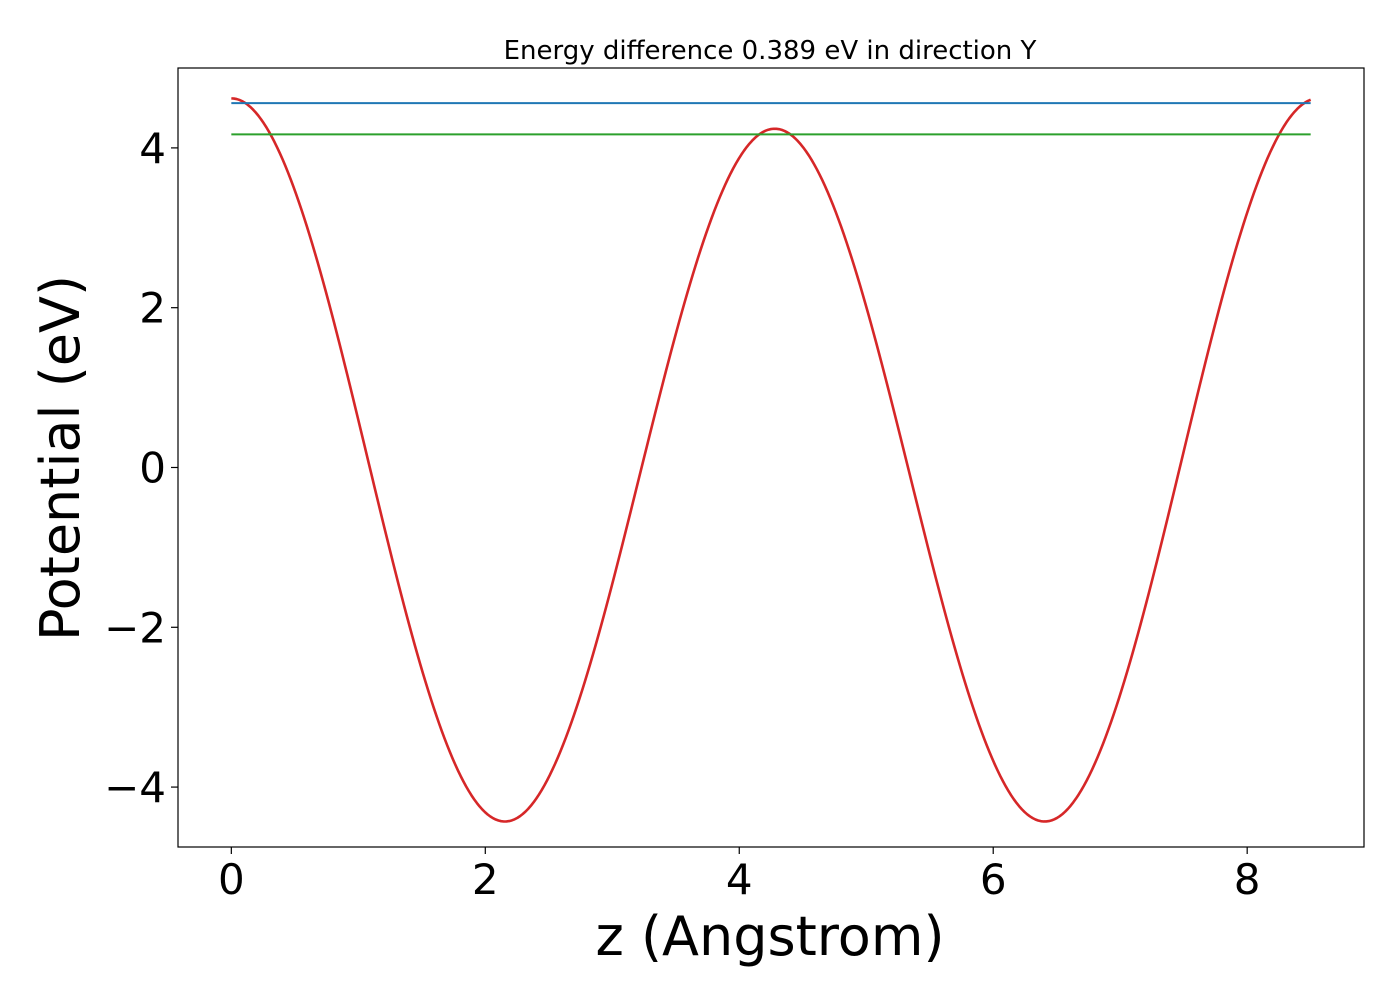 This screenshot has width=1400, height=1000. I want to click on y-tick-label: 4, so click(152, 148).